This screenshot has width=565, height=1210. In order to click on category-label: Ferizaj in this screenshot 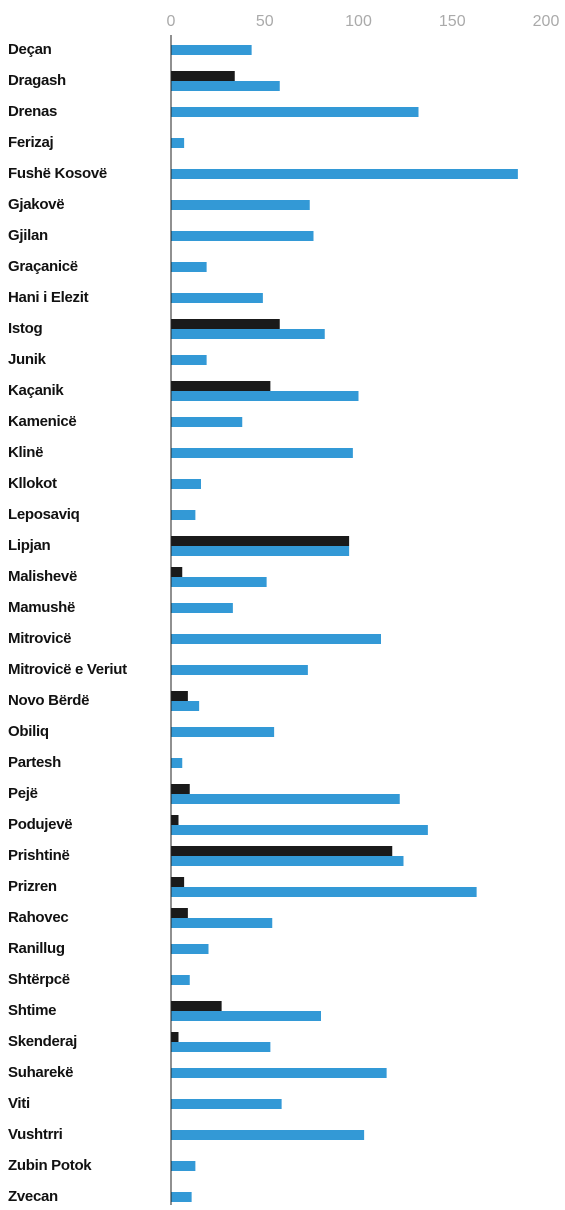, I will do `click(31, 142)`.